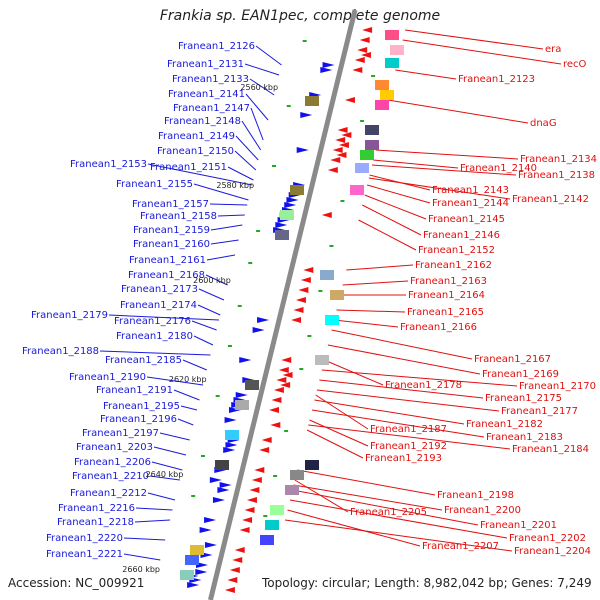  What do you see at coordinates (498, 168) in the screenshot?
I see `gene-label: Franean1_2140` at bounding box center [498, 168].